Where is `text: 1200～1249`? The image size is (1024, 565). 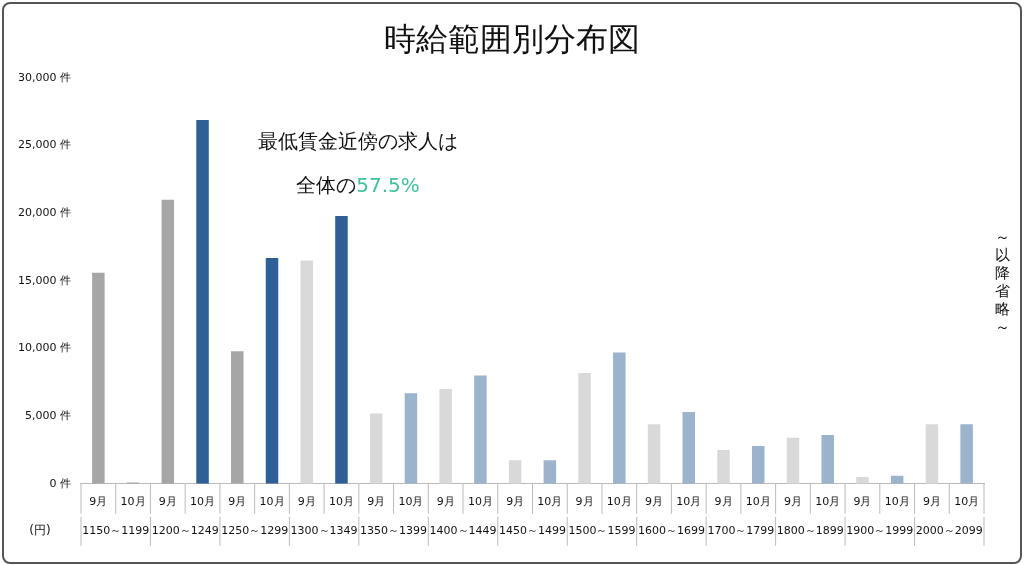 text: 1200～1249 is located at coordinates (185, 531).